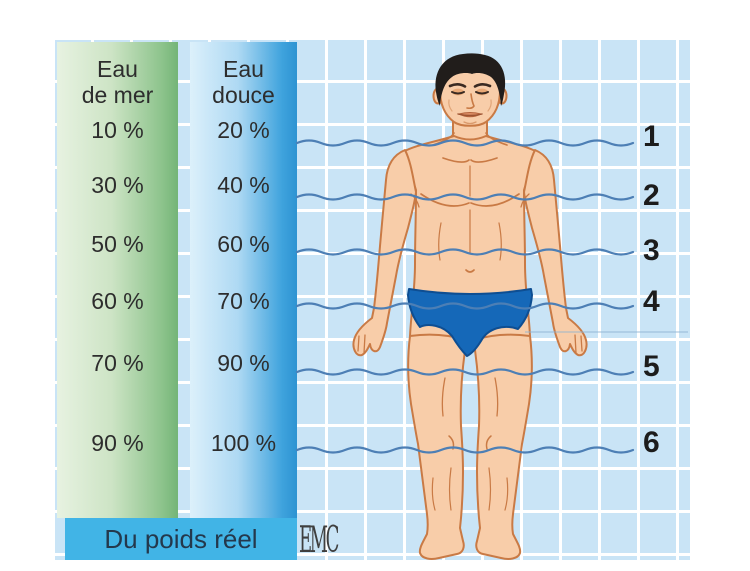 The height and width of the screenshot is (571, 750). Describe the element at coordinates (384, 253) in the screenshot. I see `left-arm` at that location.